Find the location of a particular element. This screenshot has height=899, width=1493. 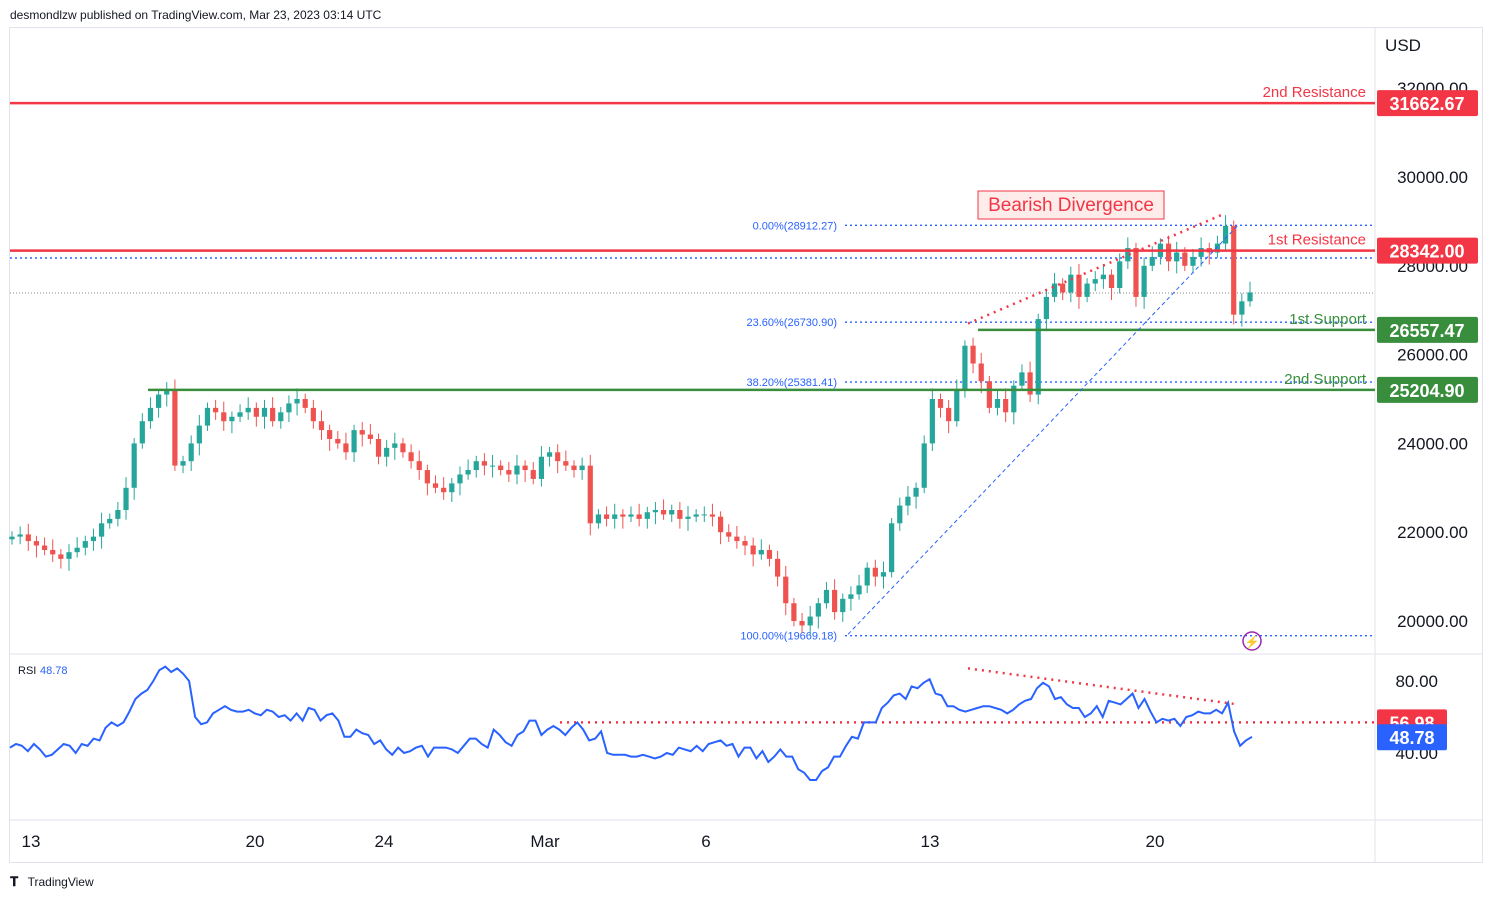

rsi-line is located at coordinates (631, 723).